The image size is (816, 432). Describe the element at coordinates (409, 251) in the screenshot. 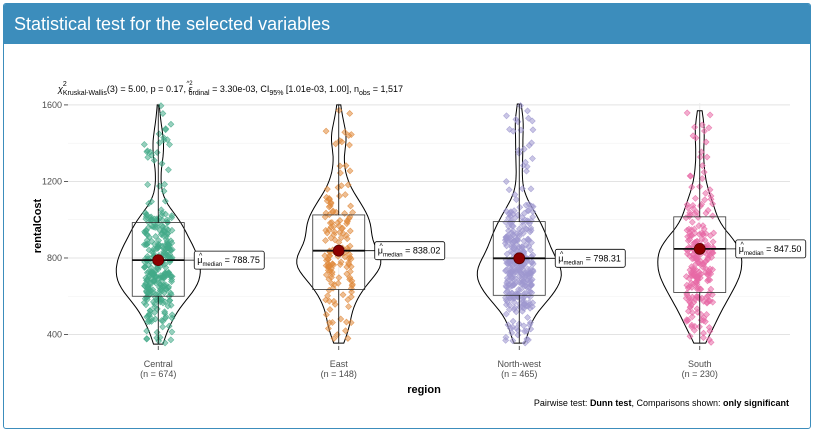

I see `median-label: ^μmedian = 838.02` at that location.